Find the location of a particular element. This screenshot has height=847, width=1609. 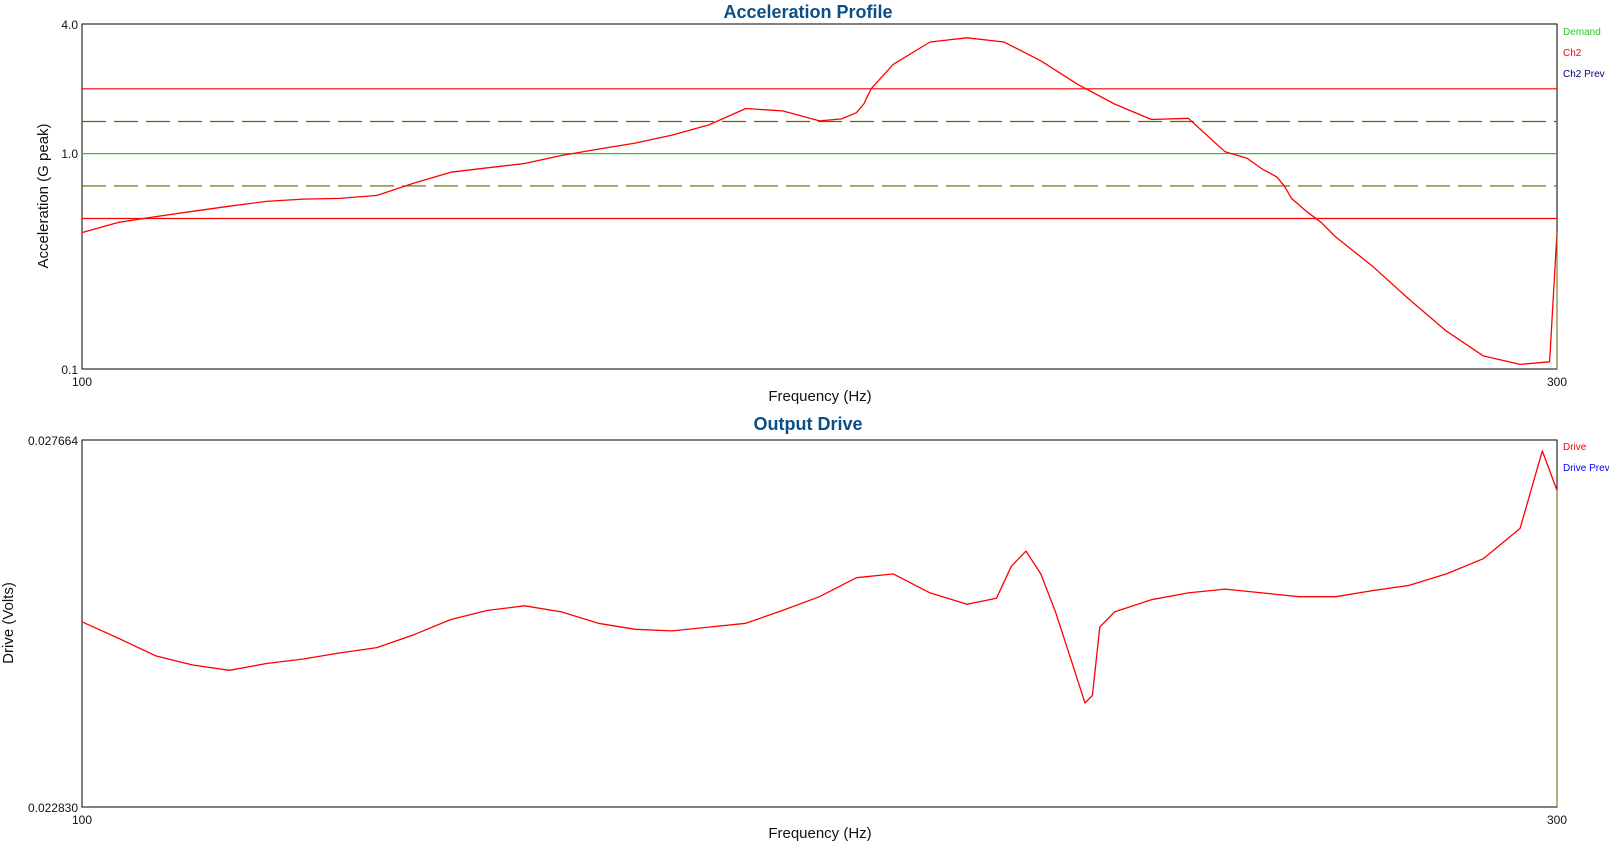

y-tick-label-mid: 1.0 is located at coordinates (69, 154).